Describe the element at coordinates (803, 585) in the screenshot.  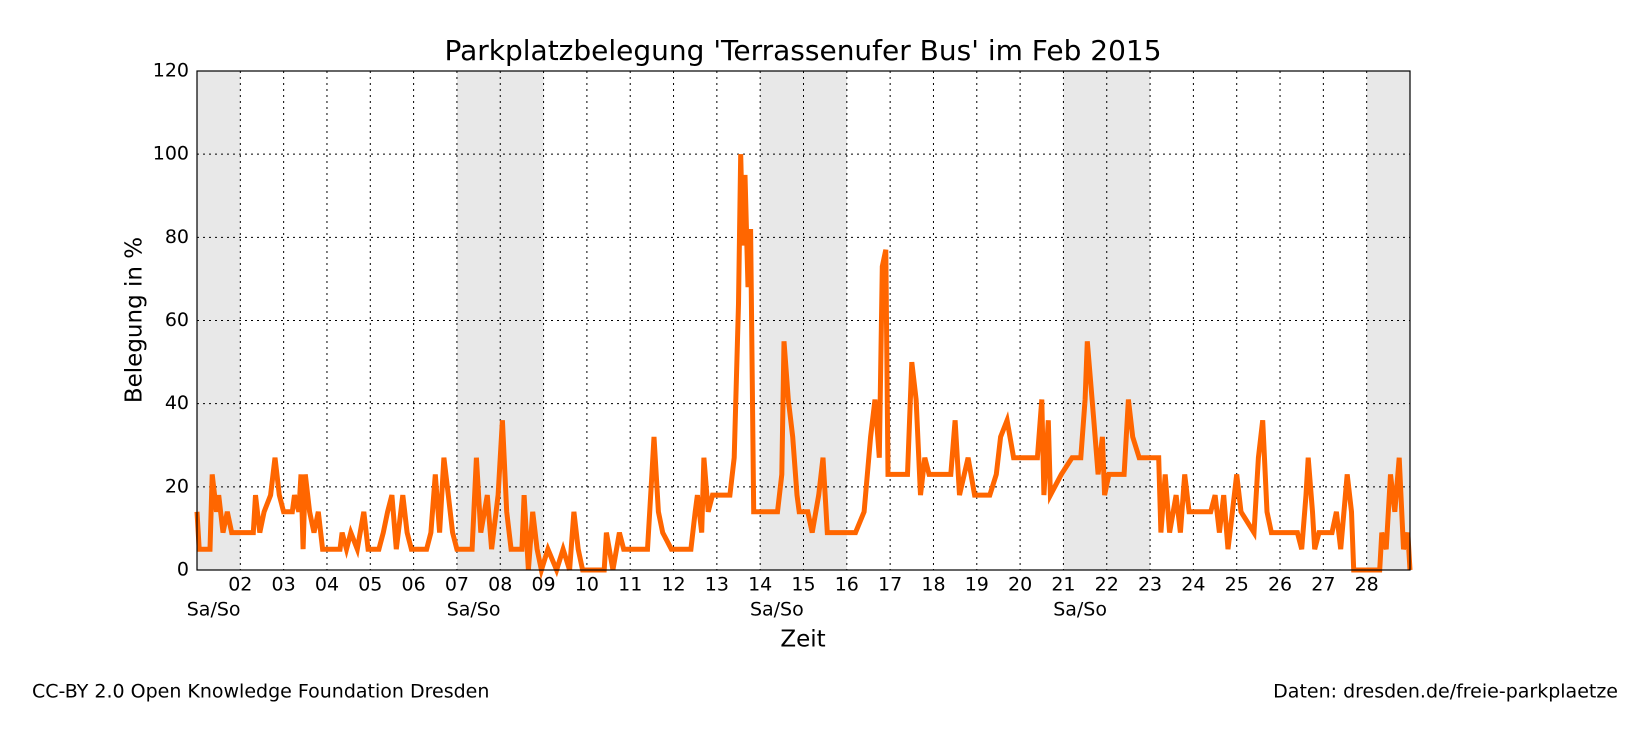
I see `x-tick-label: 15` at that location.